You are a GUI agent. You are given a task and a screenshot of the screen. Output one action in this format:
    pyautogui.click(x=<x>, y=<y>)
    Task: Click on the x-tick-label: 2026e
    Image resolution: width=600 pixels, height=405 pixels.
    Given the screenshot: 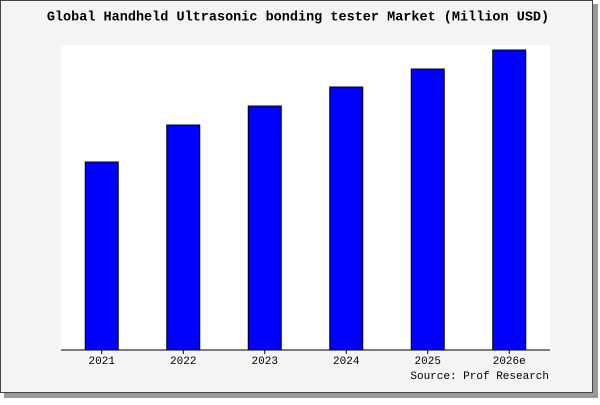 What is the action you would take?
    pyautogui.click(x=509, y=362)
    